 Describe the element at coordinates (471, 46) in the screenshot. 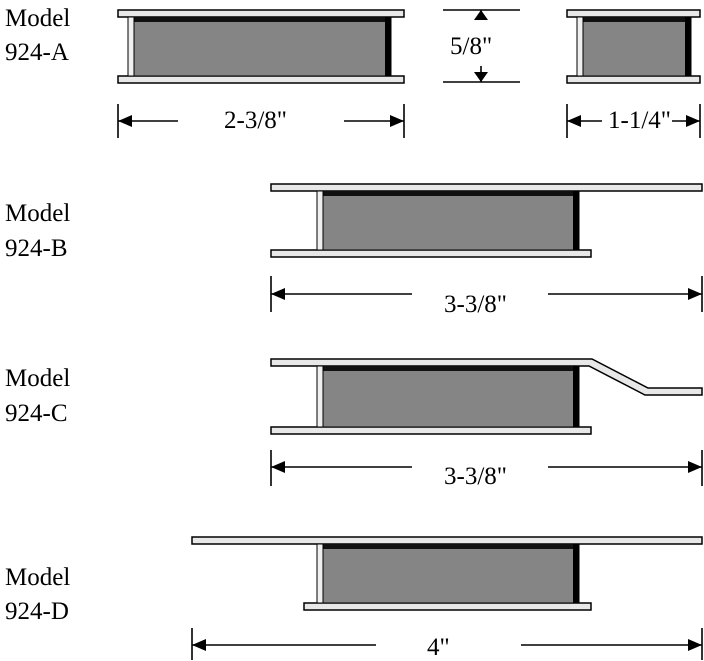

I see `model-924-a-height-value: 5/8"` at that location.